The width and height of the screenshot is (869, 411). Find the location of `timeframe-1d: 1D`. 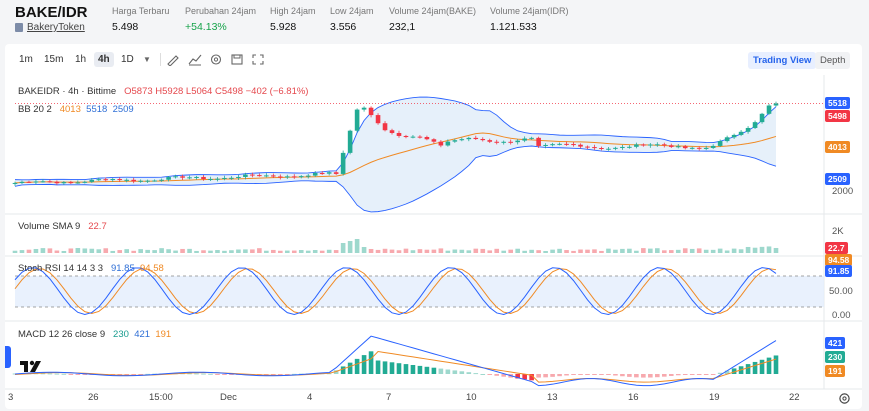

timeframe-1d: 1D is located at coordinates (127, 59).